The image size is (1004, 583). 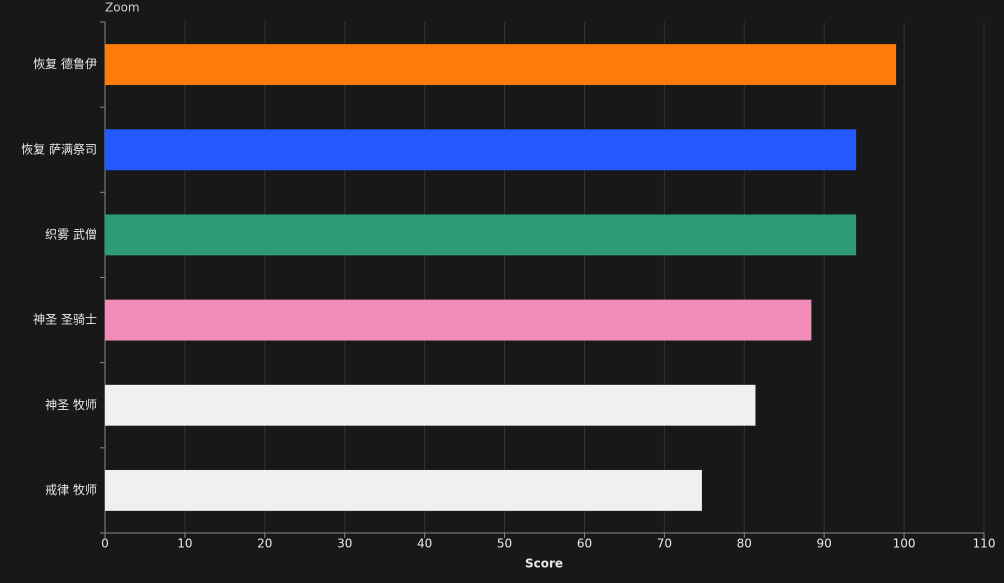 I want to click on x-tick-label: 70, so click(x=664, y=544).